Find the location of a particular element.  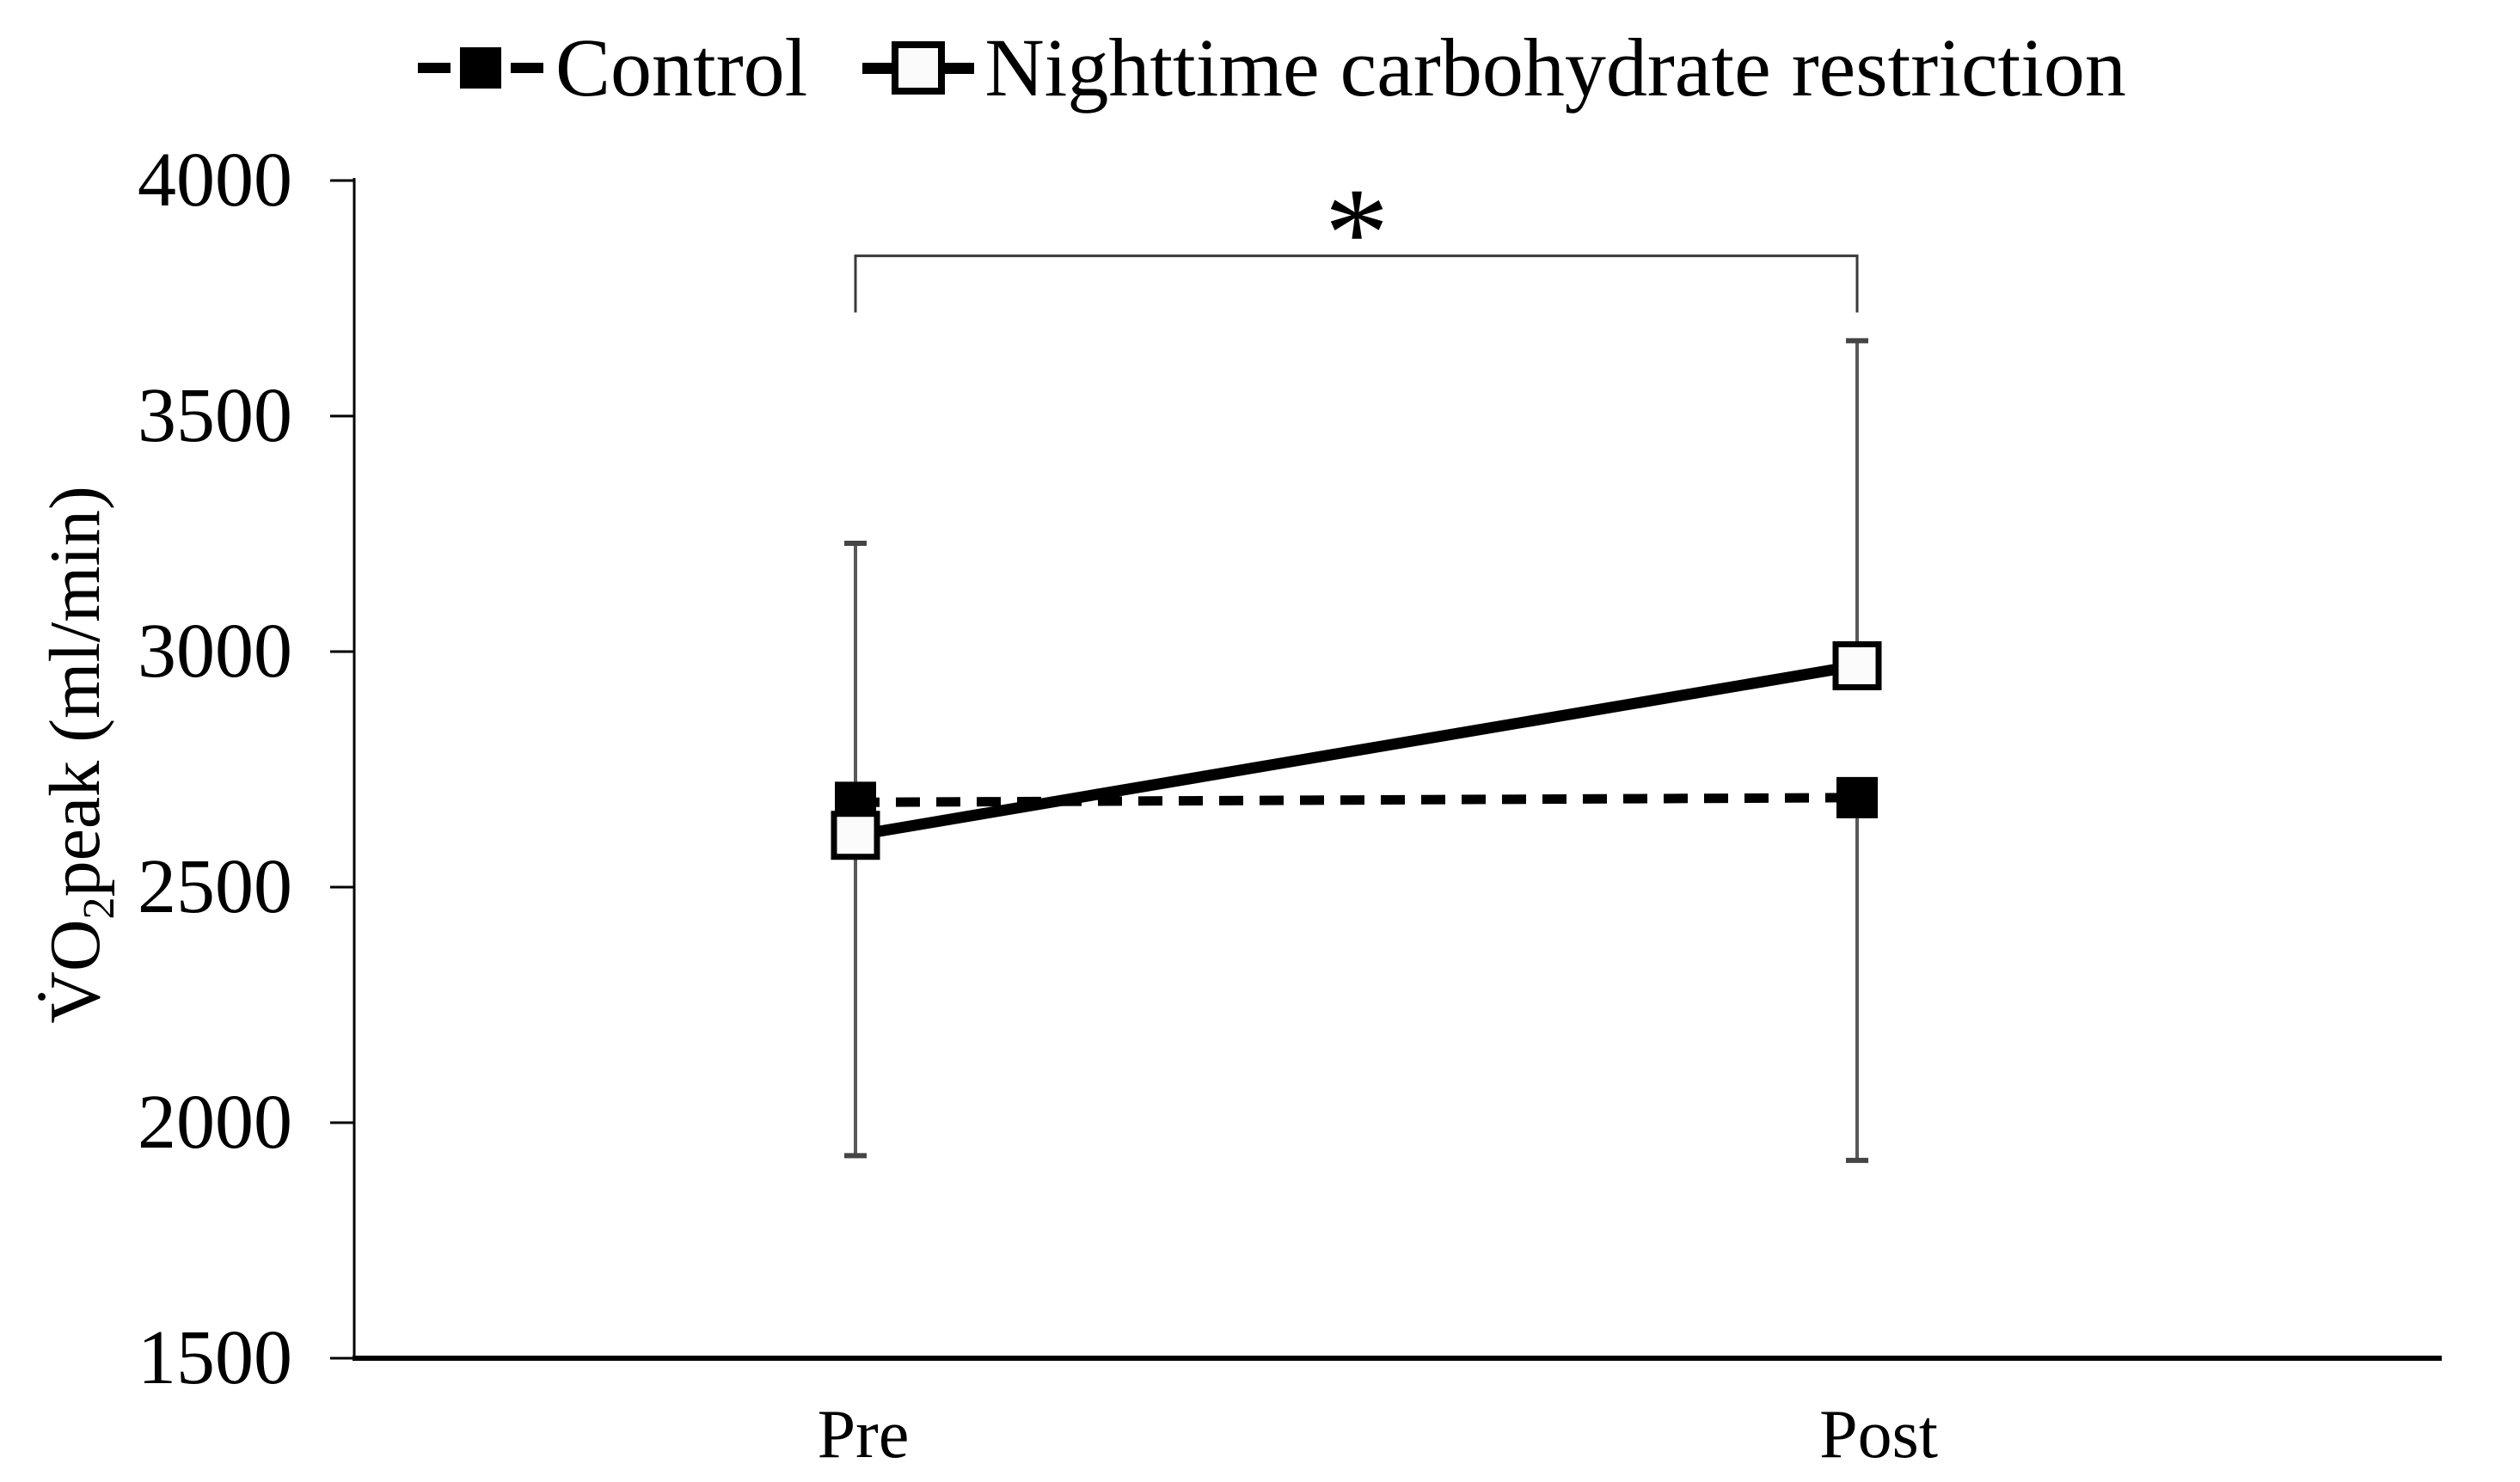

y-tick-label: 4000 is located at coordinates (215, 180).